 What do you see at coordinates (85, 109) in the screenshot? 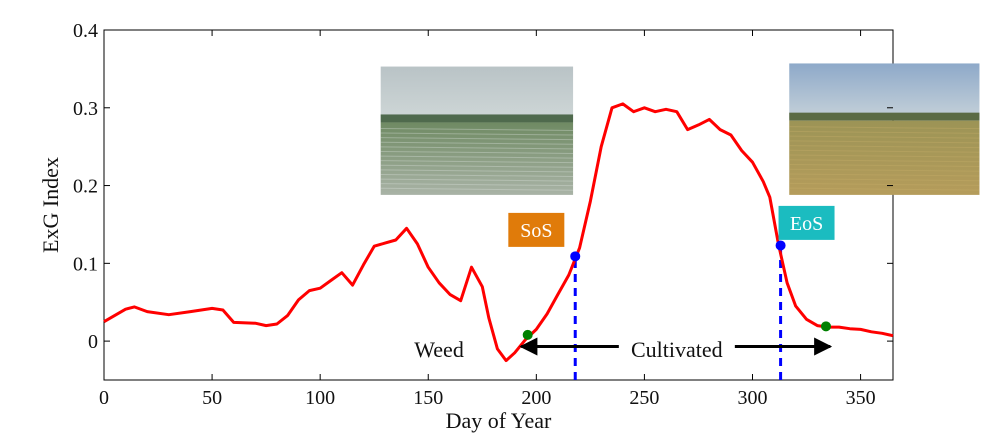
I see `y-tick-label: 0.3` at bounding box center [85, 109].